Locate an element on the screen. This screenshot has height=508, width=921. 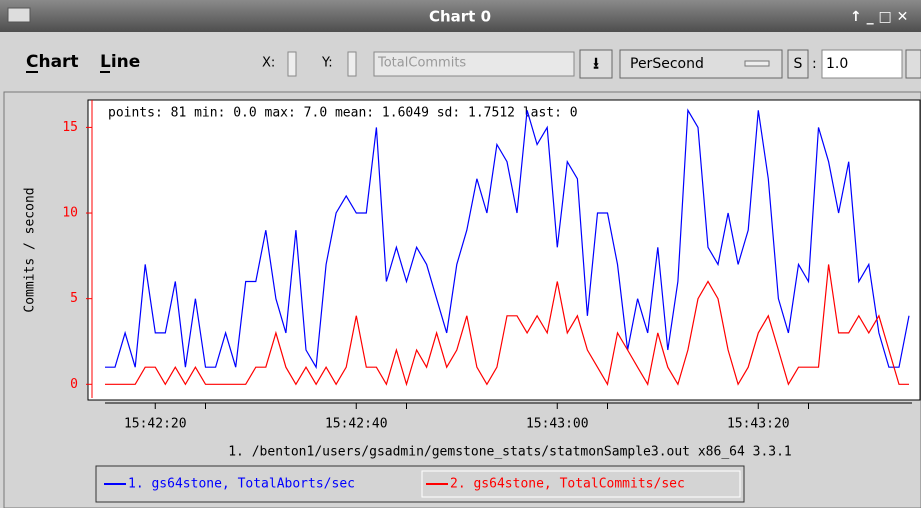
legend-label: 1. gs64stone, TotalAborts/sec is located at coordinates (241, 484).